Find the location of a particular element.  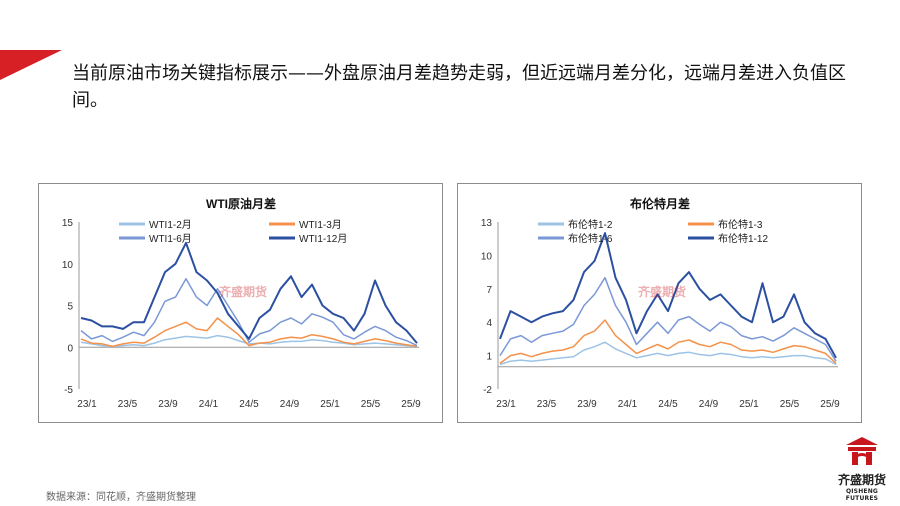

y-tick-label: 13 is located at coordinates (487, 223).